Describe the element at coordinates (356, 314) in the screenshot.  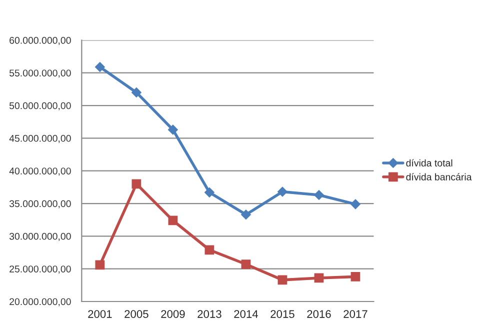
I see `x-tick-label: 2017` at that location.